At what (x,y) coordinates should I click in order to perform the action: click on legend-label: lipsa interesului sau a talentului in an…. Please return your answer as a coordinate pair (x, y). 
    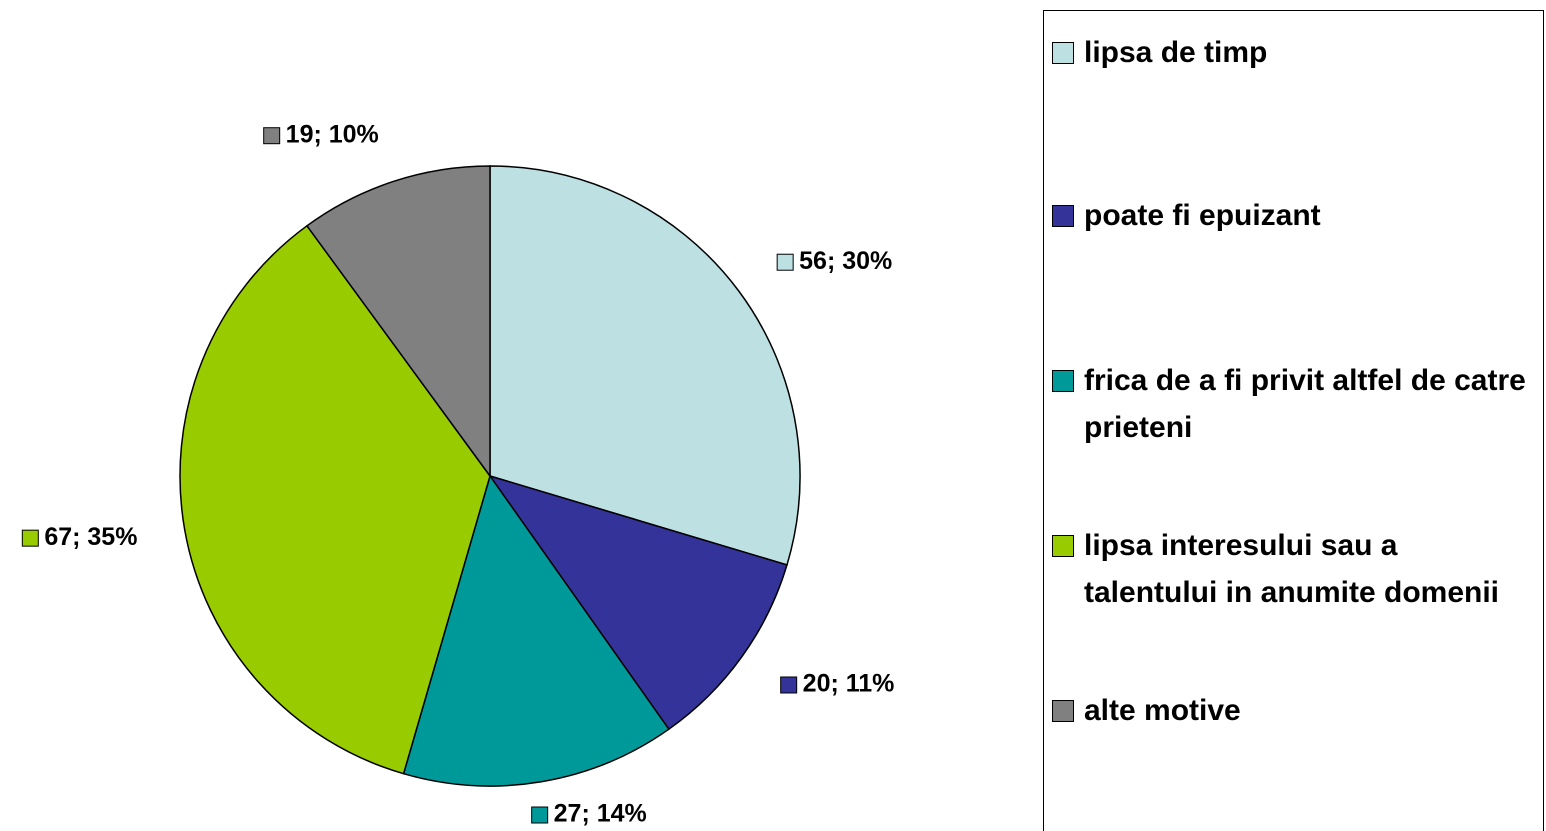
    Looking at the image, I should click on (1292, 569).